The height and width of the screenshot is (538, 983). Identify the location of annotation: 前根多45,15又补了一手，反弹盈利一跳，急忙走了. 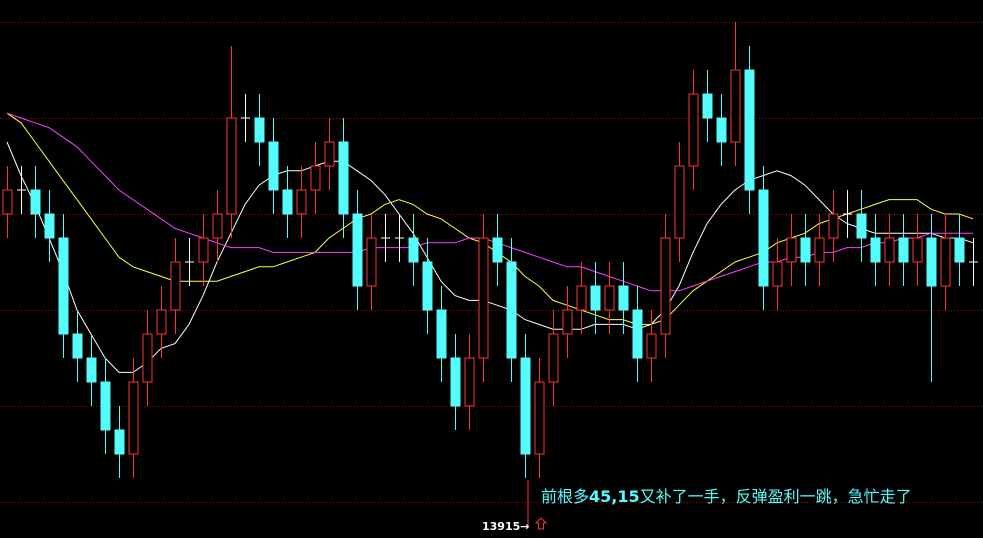
(726, 496).